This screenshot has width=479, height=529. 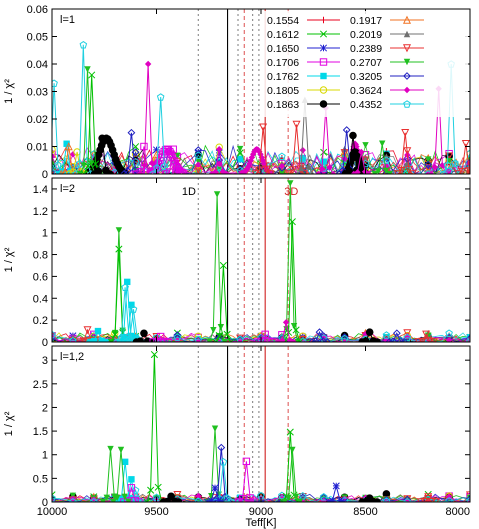 What do you see at coordinates (156, 512) in the screenshot?
I see `x-tick-label: 9500` at bounding box center [156, 512].